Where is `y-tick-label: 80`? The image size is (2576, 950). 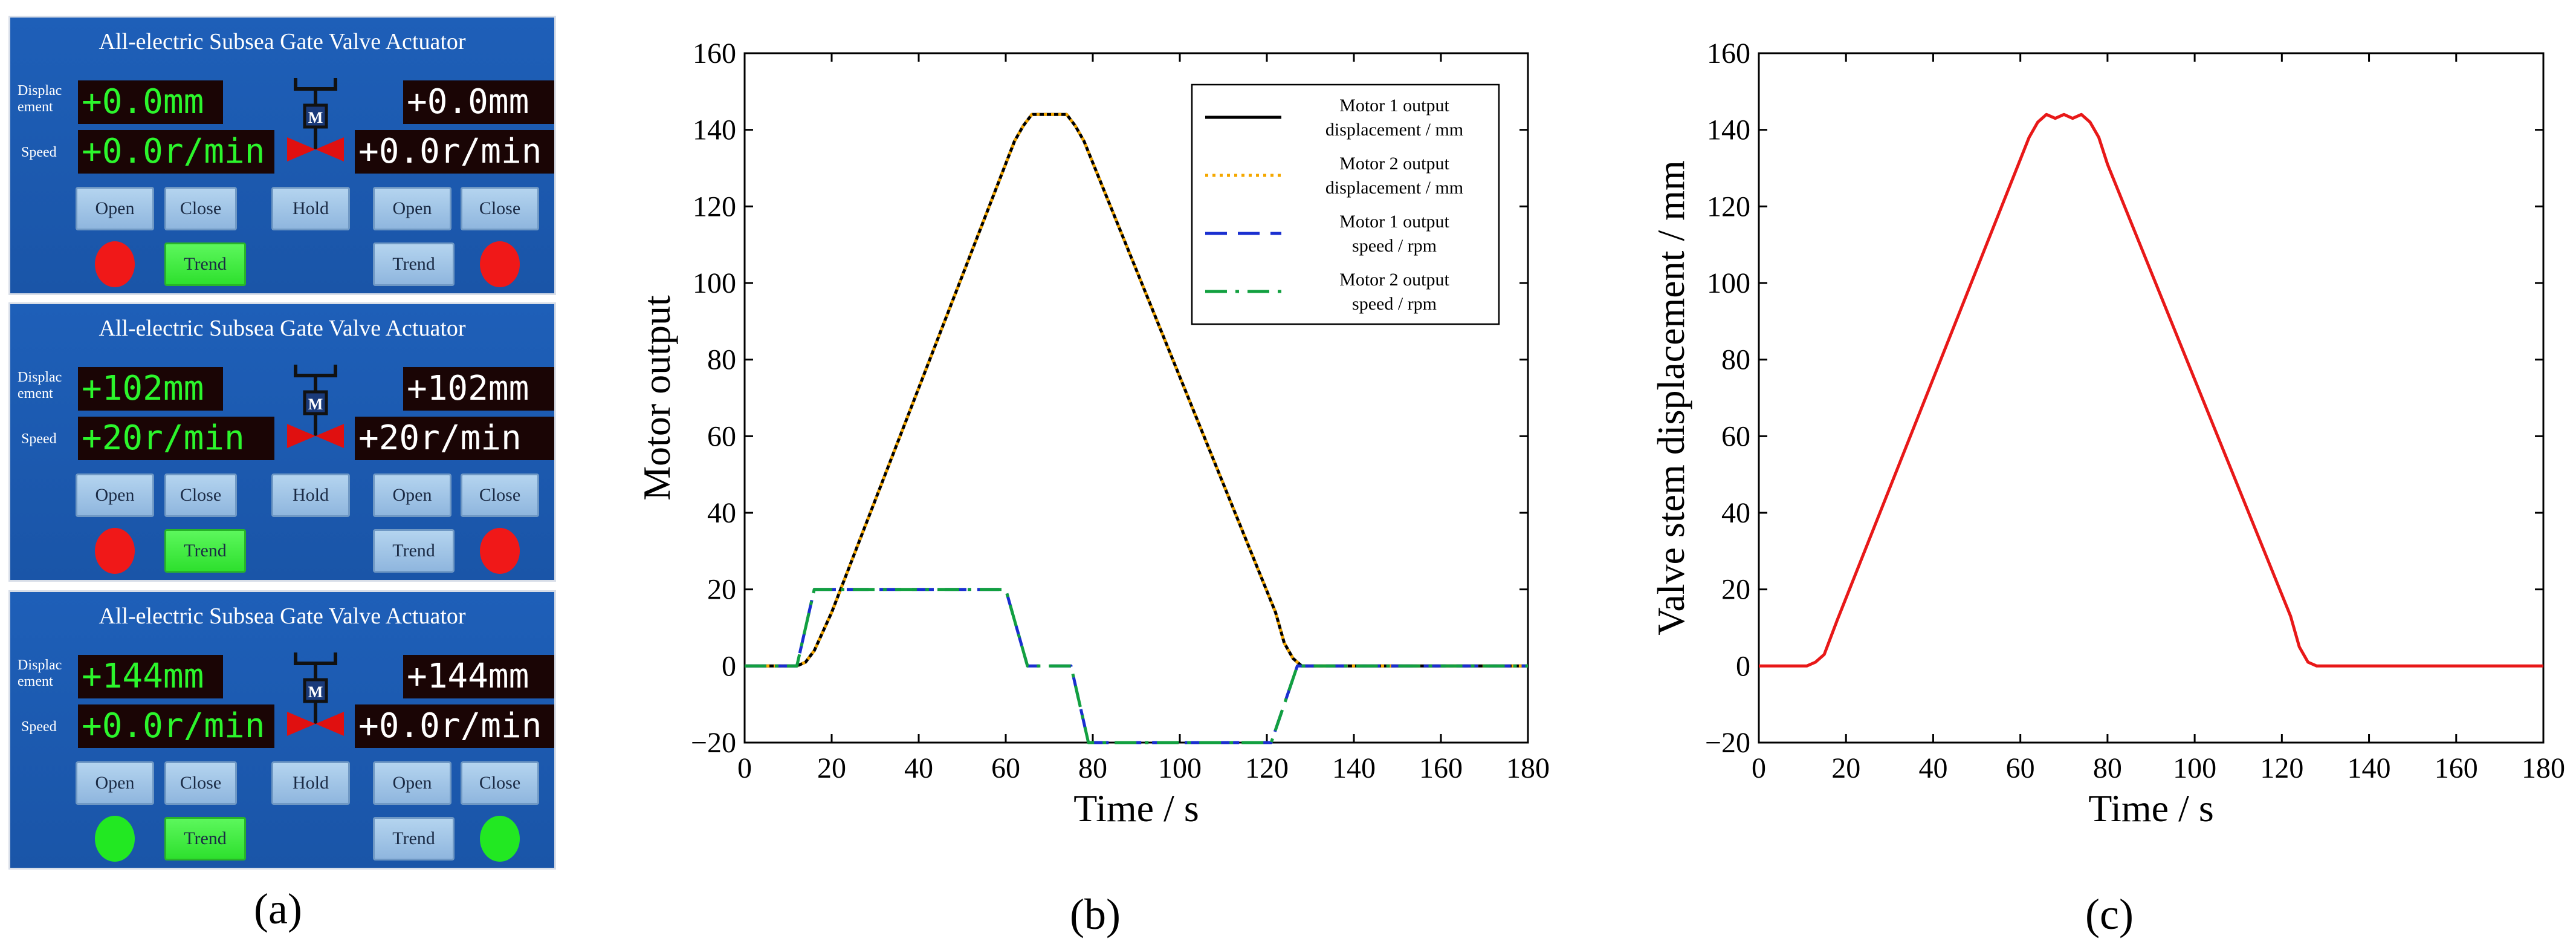
y-tick-label: 80 is located at coordinates (1735, 360).